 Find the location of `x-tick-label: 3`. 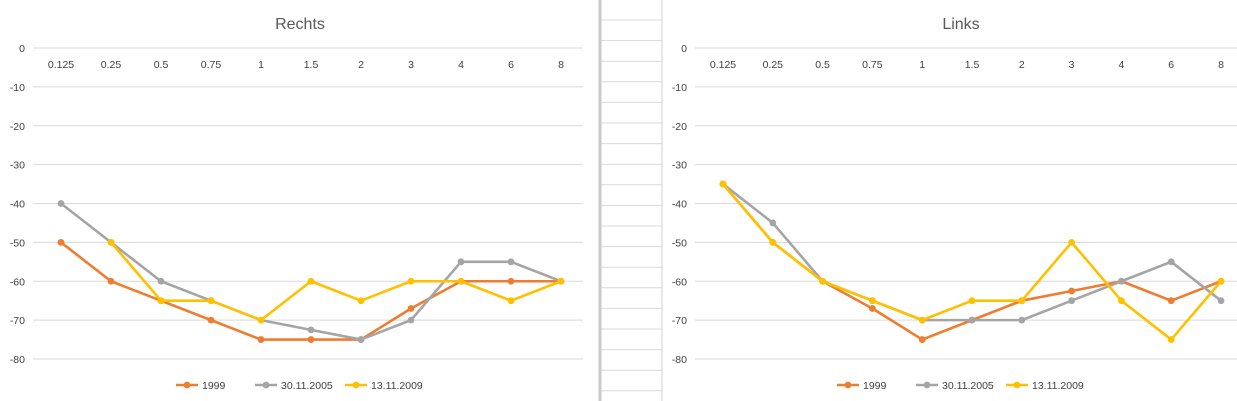

x-tick-label: 3 is located at coordinates (411, 65).